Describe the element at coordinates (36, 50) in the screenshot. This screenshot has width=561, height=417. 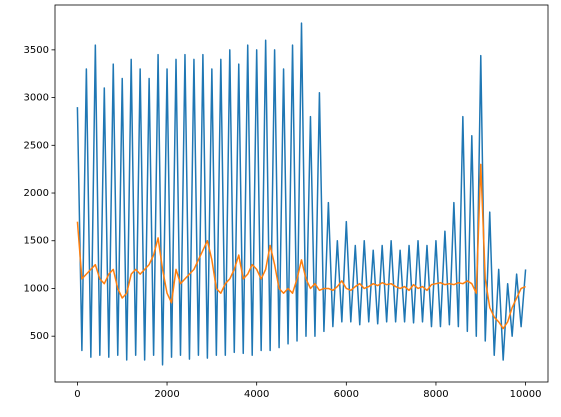
I see `y-tick-label: 3500` at that location.